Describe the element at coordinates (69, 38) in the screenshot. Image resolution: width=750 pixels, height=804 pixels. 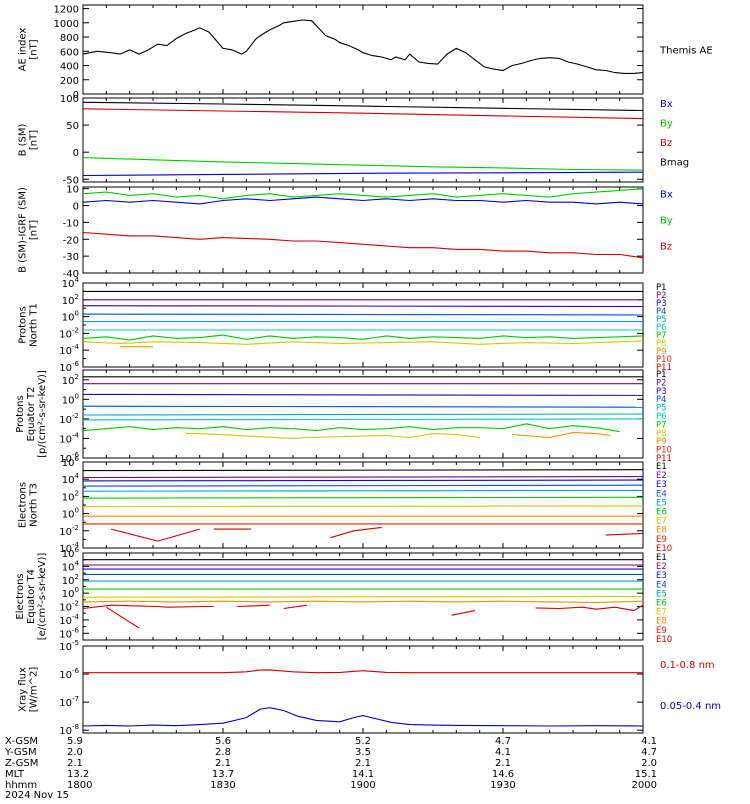
I see `panel-1-y-tick-label: 800` at that location.